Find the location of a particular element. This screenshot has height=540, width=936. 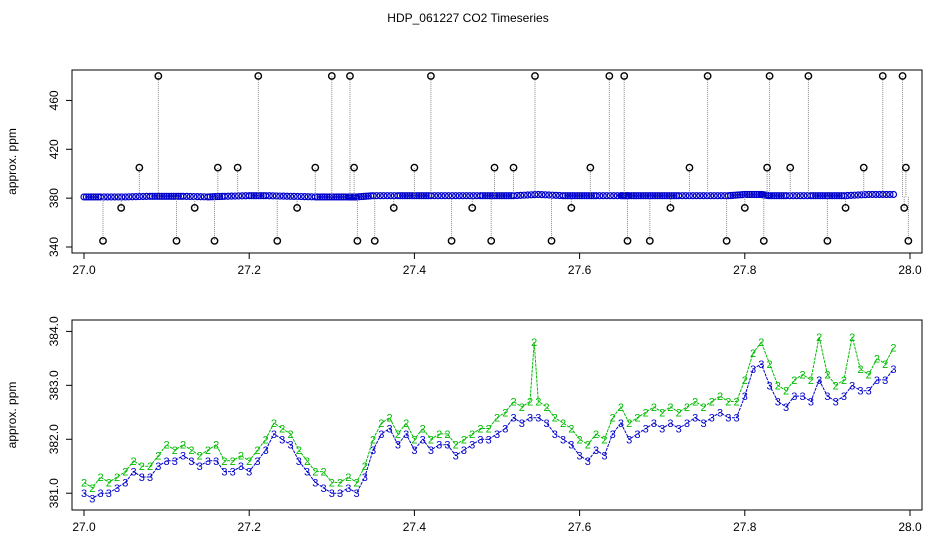

y-tick-label: 381.0 is located at coordinates (54, 493).